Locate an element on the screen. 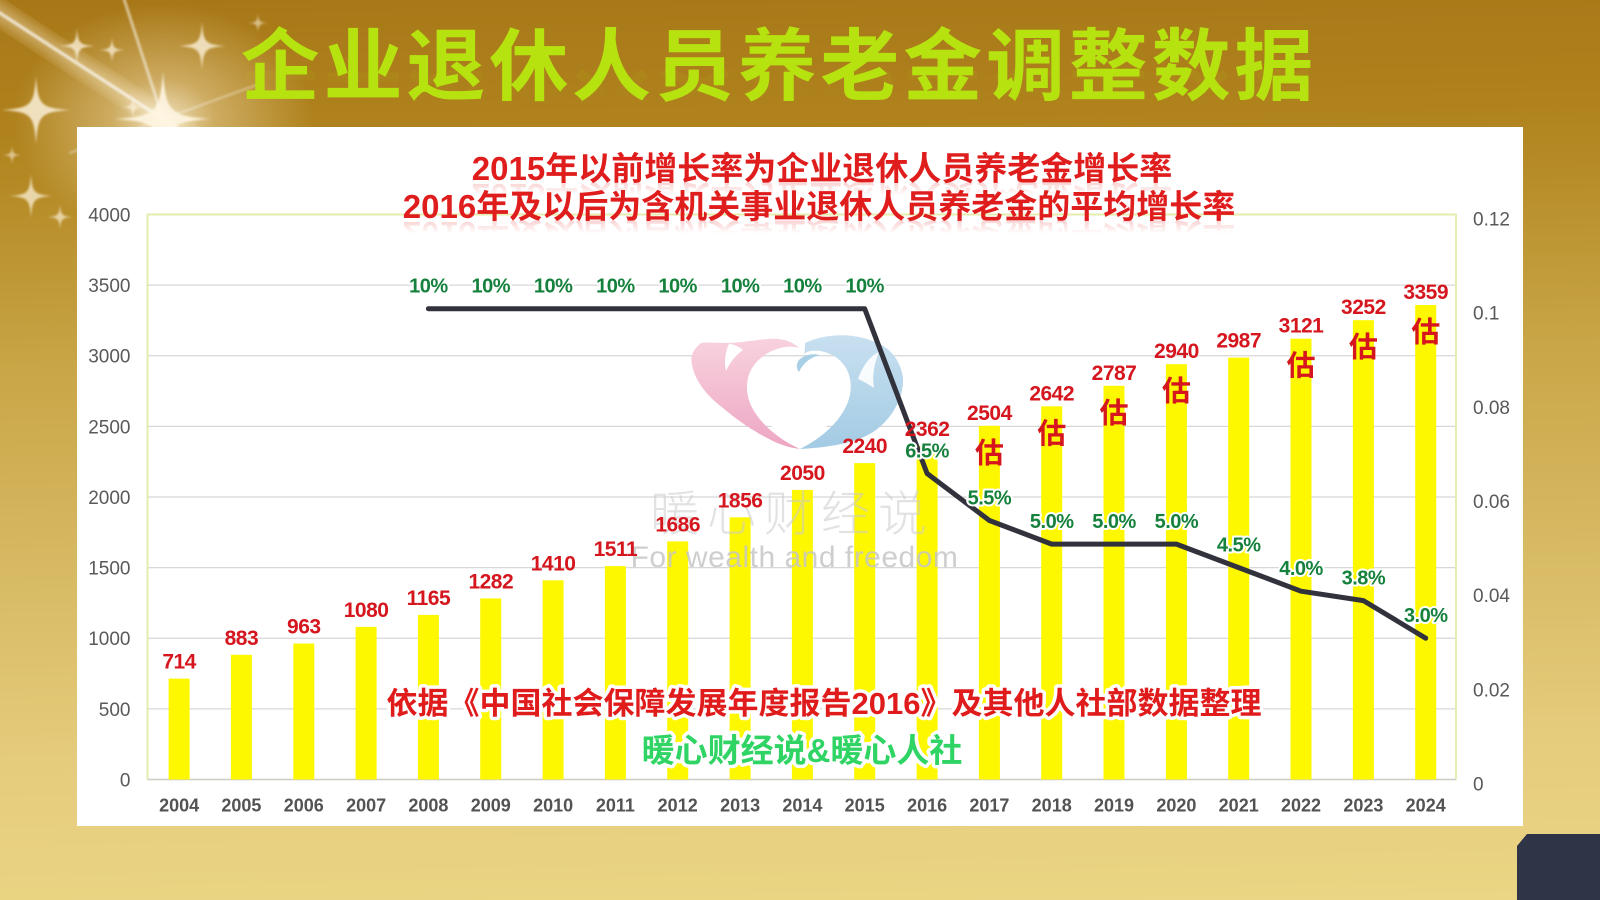 This screenshot has height=900, width=1600. svg-text: 3.8% is located at coordinates (1364, 576).